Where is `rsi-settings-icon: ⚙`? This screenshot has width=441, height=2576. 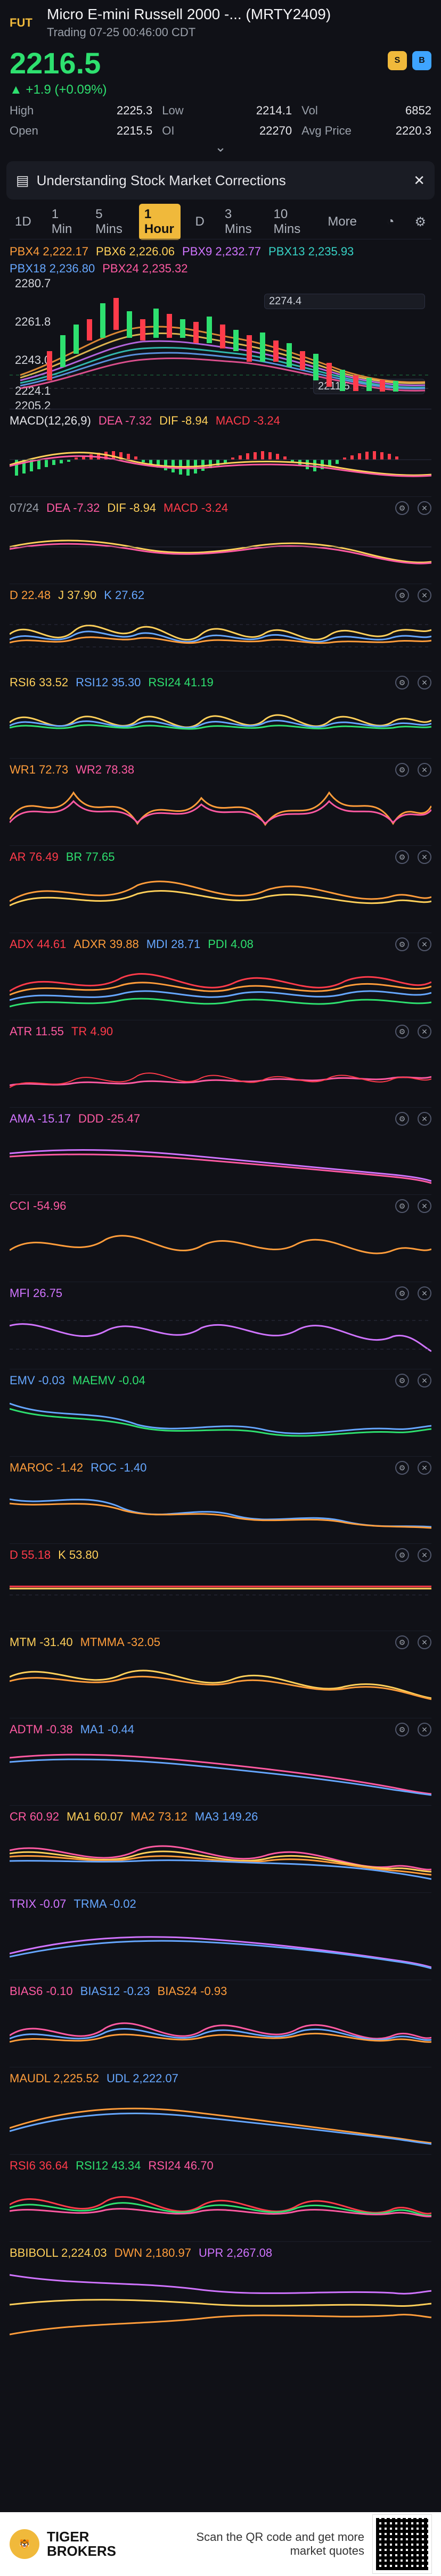
rsi-settings-icon: ⚙ is located at coordinates (402, 682).